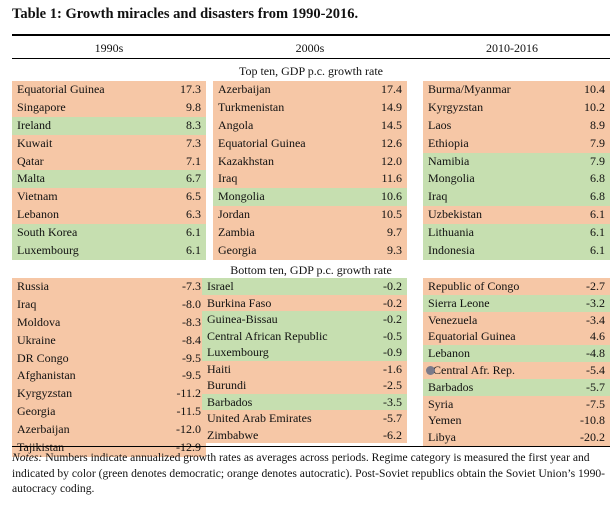 The image size is (616, 509). I want to click on table-row: Vietnam 6.5, so click(109, 197).